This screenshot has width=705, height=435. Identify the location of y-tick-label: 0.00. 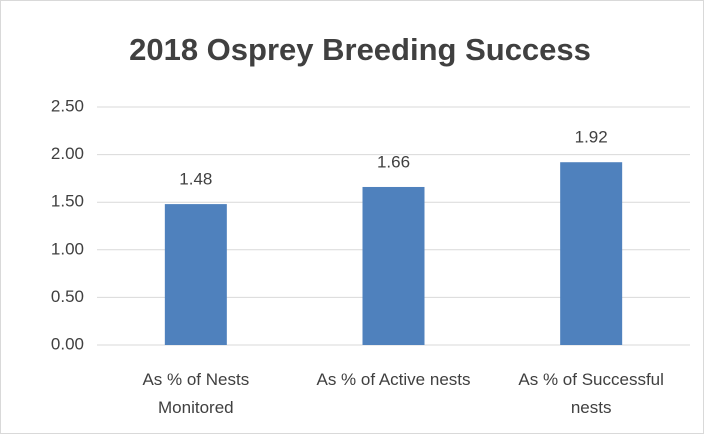
(67, 343).